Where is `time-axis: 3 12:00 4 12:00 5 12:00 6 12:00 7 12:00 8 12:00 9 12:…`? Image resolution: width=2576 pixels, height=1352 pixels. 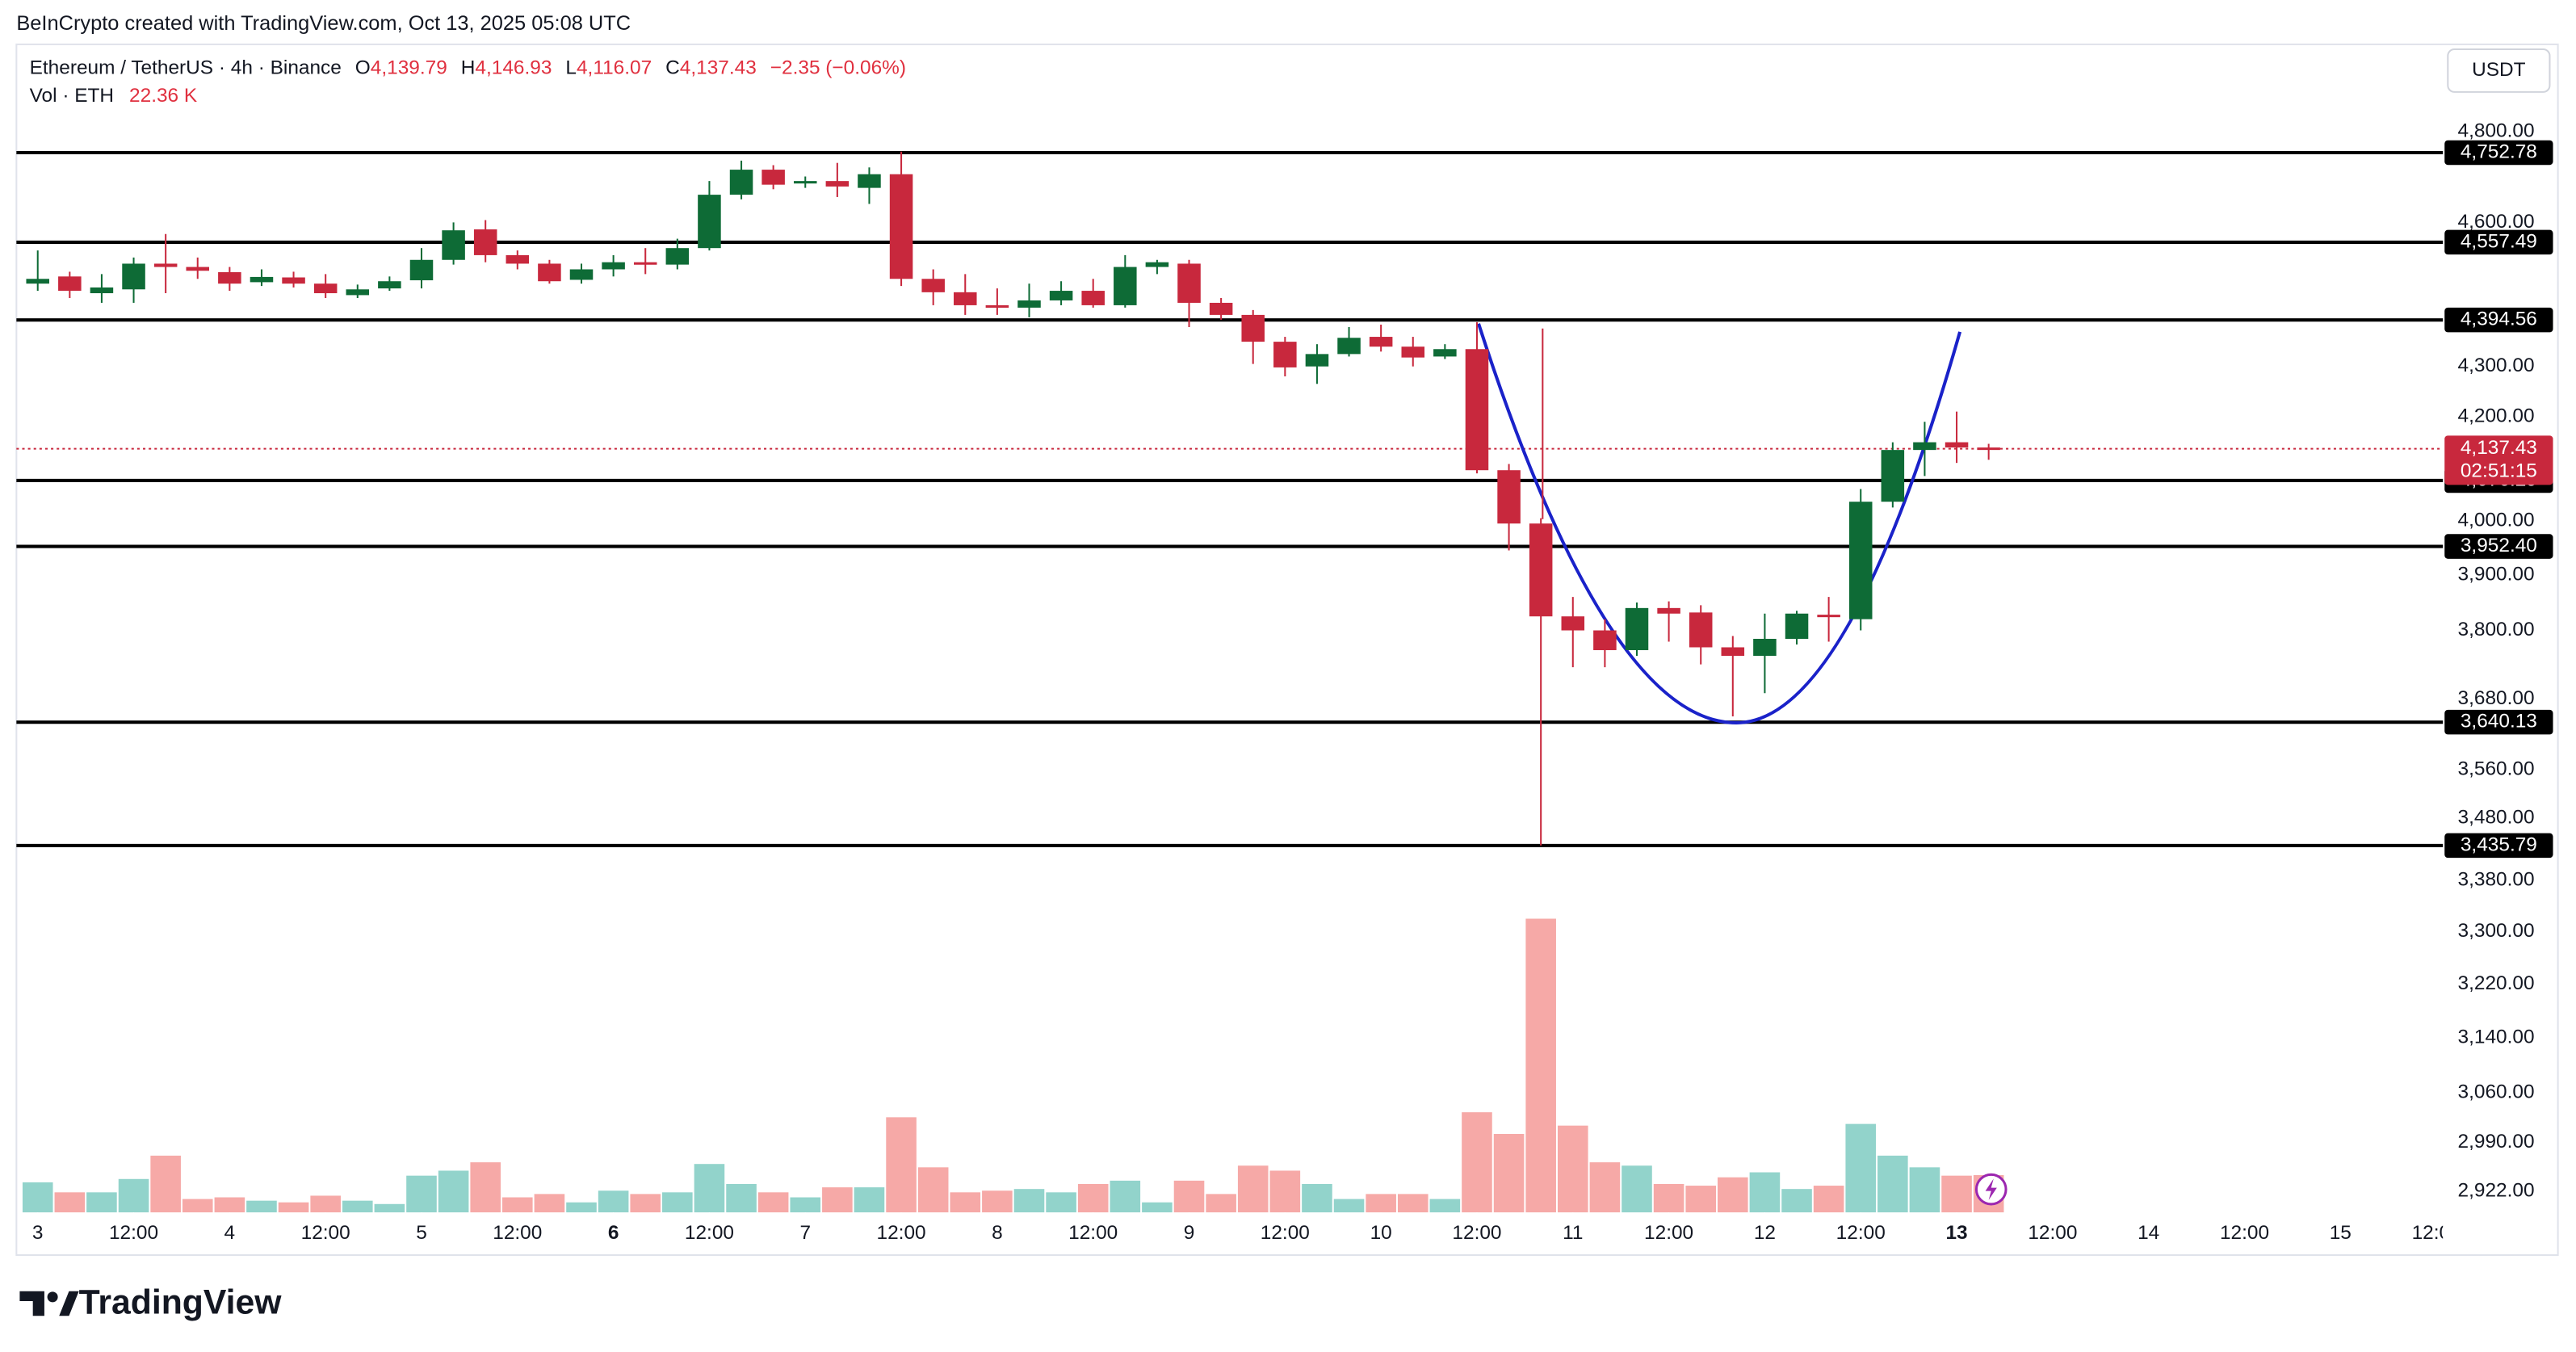 time-axis: 3 12:00 4 12:00 5 12:00 6 12:00 7 12:00 8 12:00 9 12:… is located at coordinates (1237, 1228).